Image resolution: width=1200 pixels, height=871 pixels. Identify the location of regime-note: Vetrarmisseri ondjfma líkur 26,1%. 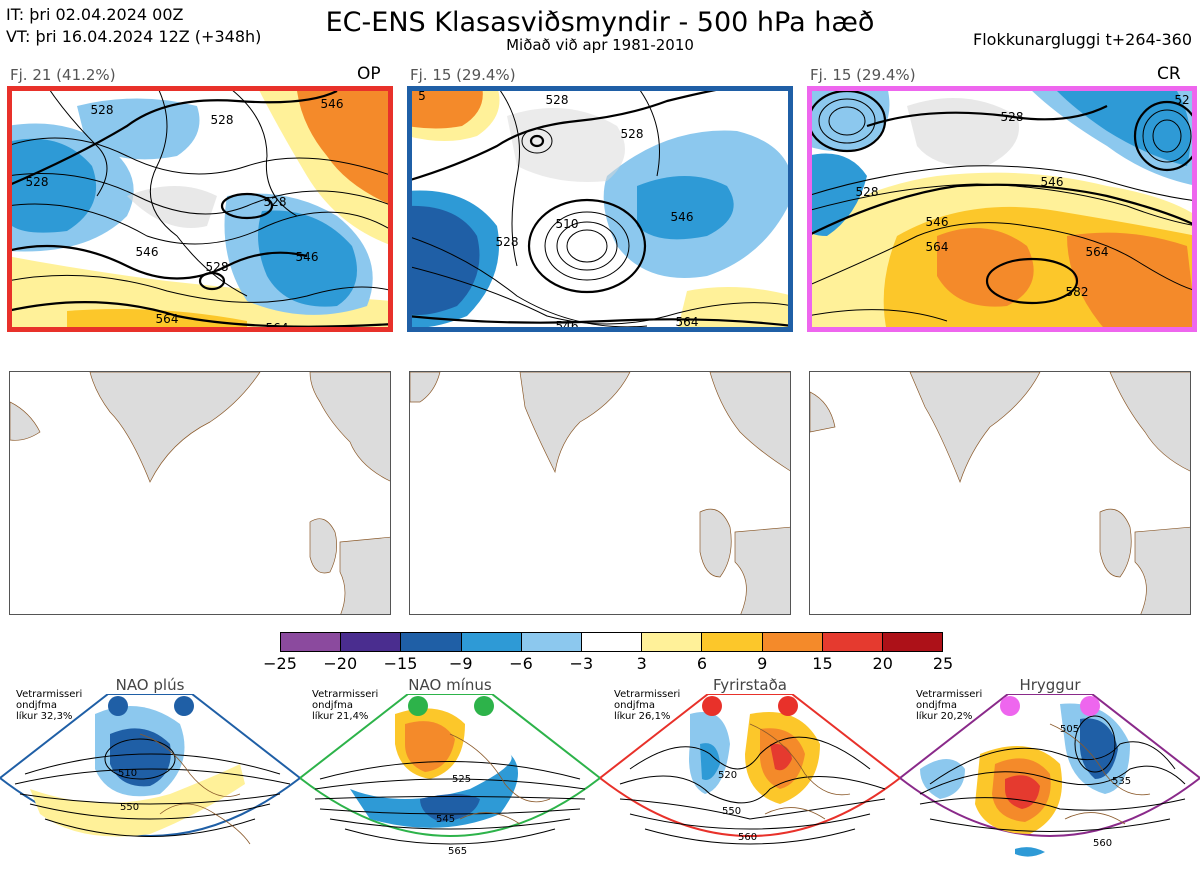
(647, 705).